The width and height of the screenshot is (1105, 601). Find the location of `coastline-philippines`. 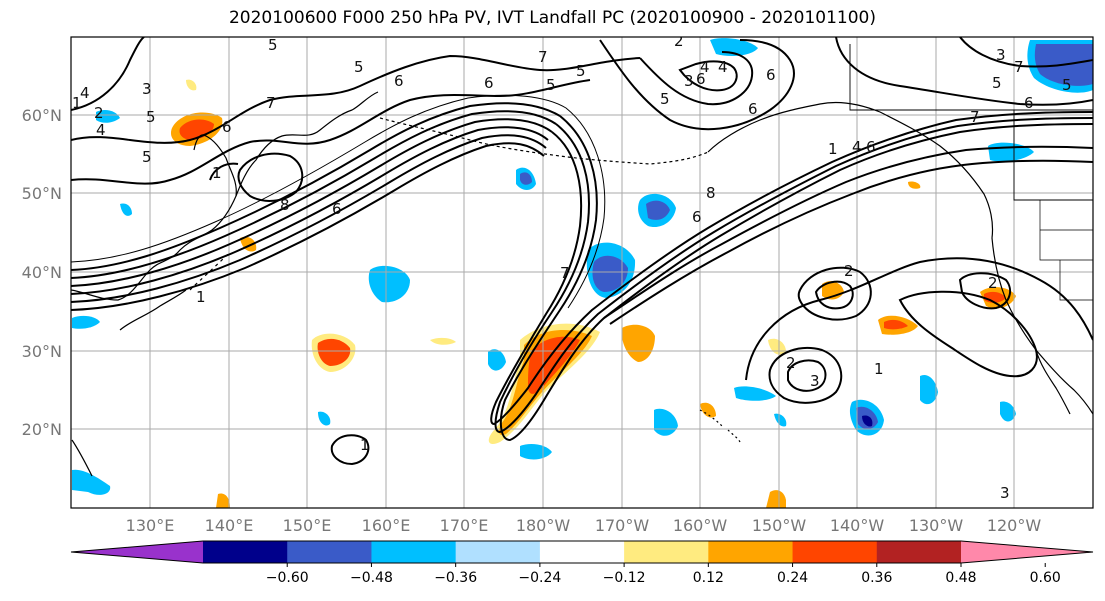

coastline-philippines is located at coordinates (82, 458).